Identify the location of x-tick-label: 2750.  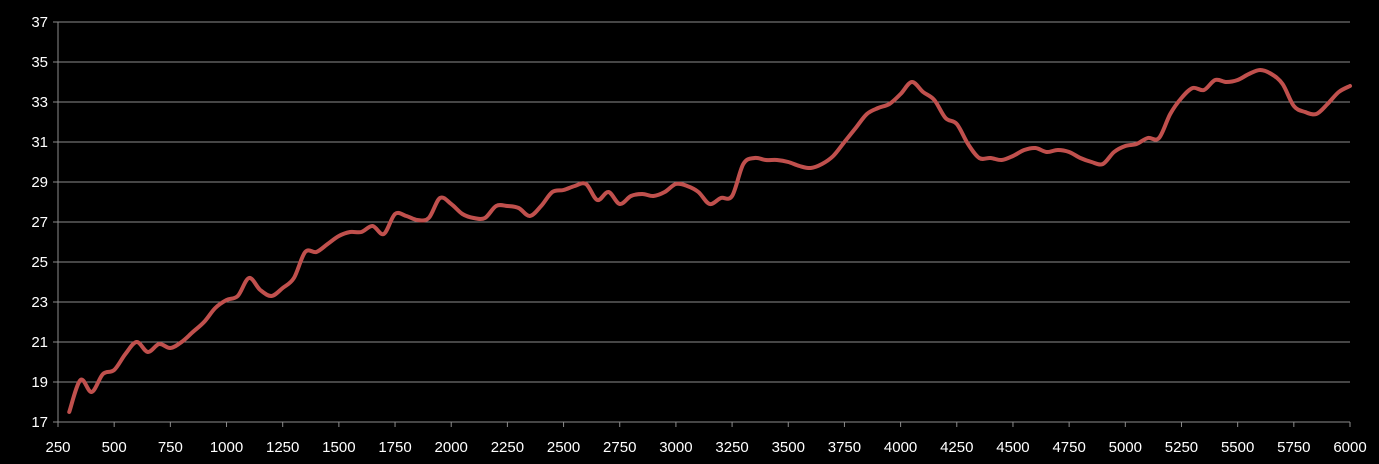
(619, 447).